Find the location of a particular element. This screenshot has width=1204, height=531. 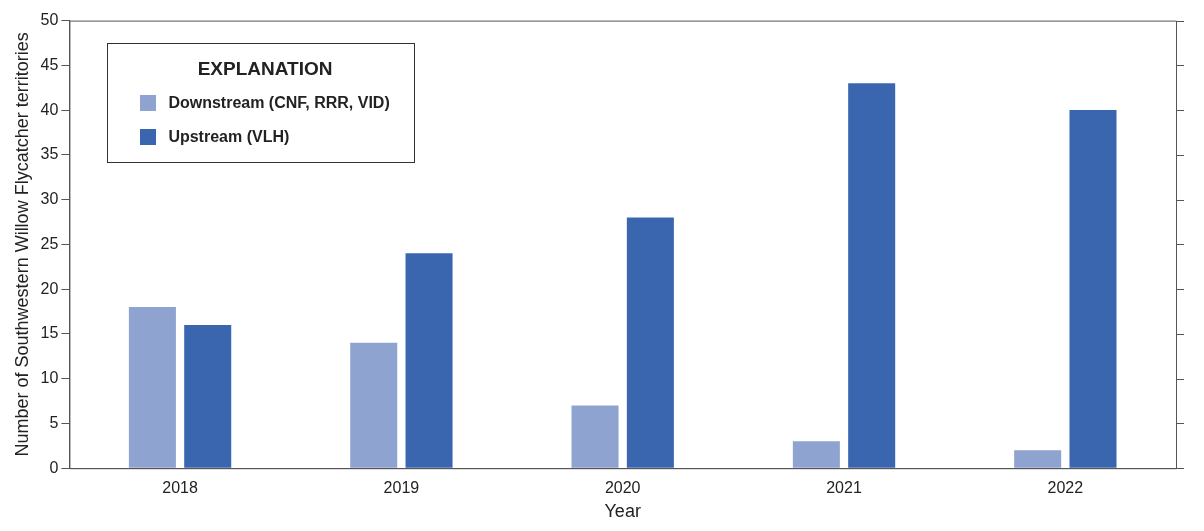

x-tick-label: 2018 is located at coordinates (180, 488).